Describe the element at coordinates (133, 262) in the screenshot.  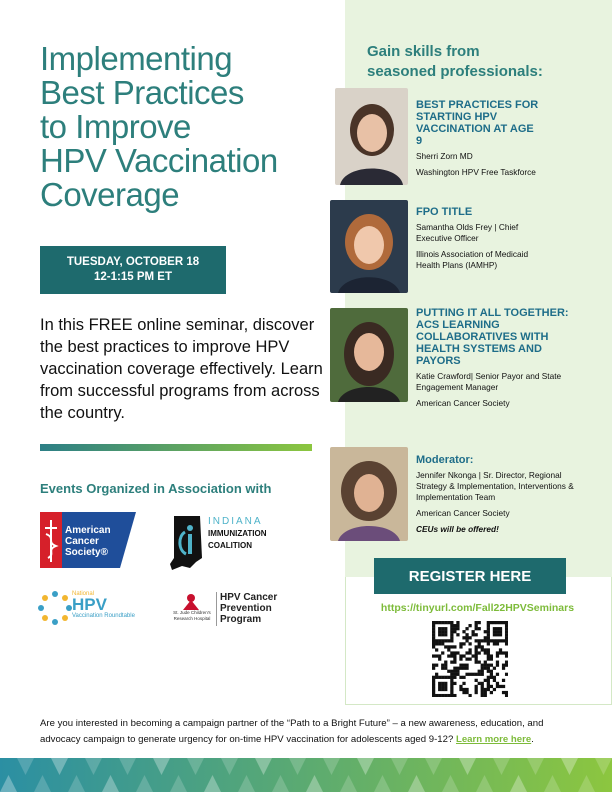
I see `date-day: TUESDAY, OCTOBER 18` at that location.